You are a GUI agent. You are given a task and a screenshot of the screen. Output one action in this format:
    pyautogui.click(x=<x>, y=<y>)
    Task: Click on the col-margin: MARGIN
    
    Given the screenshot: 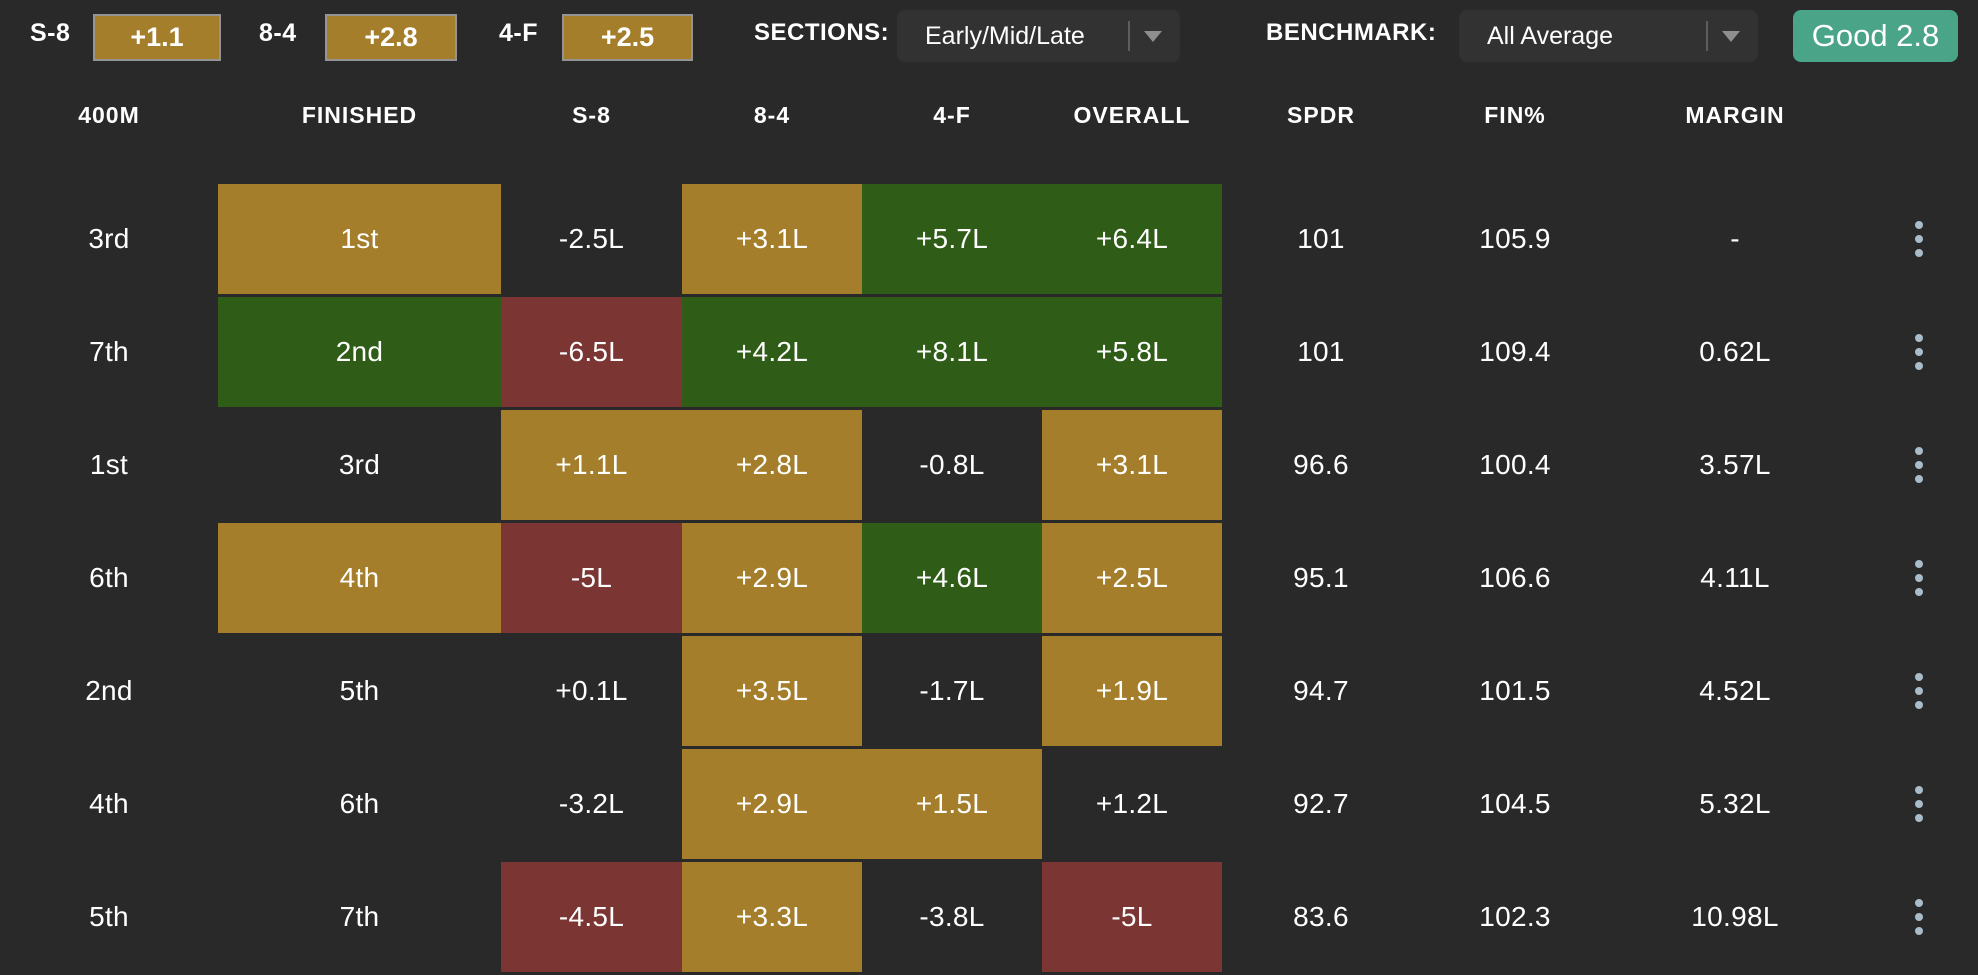 What is the action you would take?
    pyautogui.click(x=1735, y=114)
    